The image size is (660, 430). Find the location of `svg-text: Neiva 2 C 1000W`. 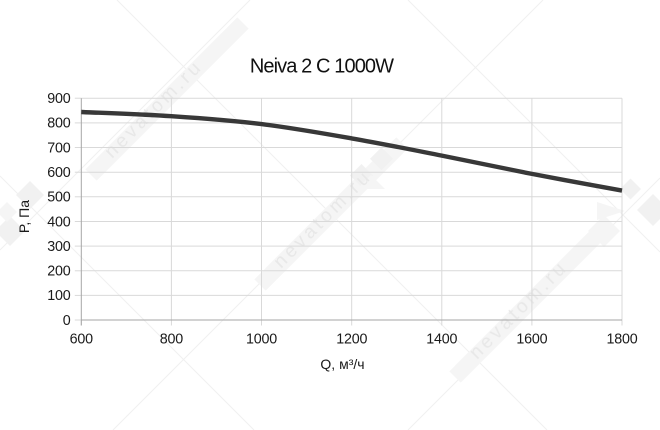

svg-text: Neiva 2 C 1000W is located at coordinates (322, 67).